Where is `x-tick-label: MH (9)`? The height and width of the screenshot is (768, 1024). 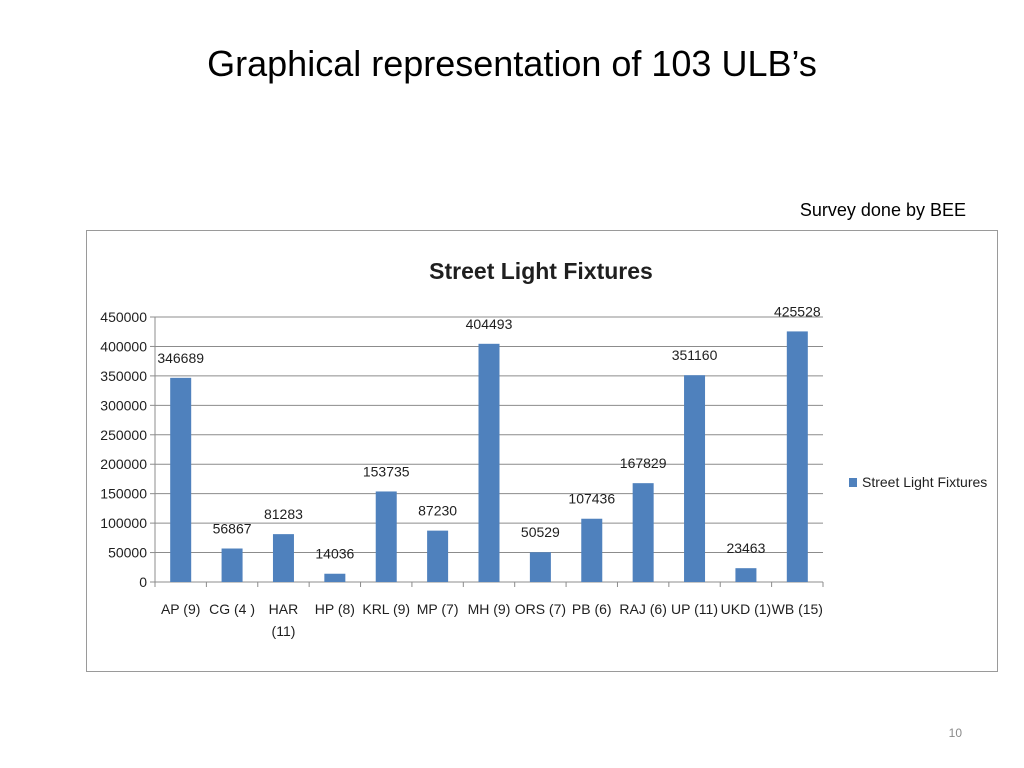 x-tick-label: MH (9) is located at coordinates (489, 609).